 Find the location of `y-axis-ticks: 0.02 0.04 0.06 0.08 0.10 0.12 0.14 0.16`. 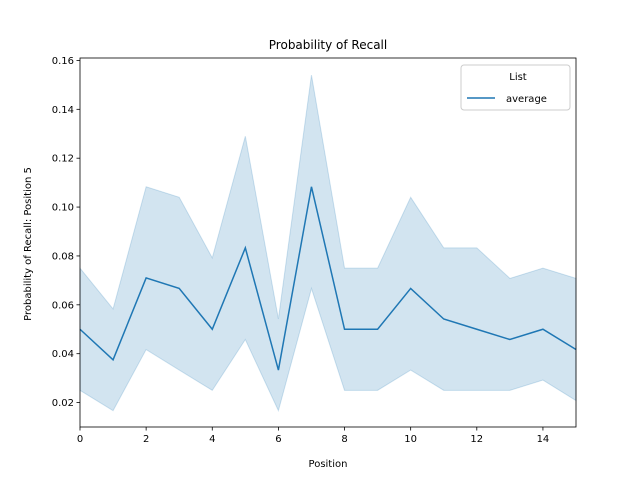

y-axis-ticks: 0.02 0.04 0.06 0.08 0.10 0.12 0.14 0.16 is located at coordinates (66, 232).